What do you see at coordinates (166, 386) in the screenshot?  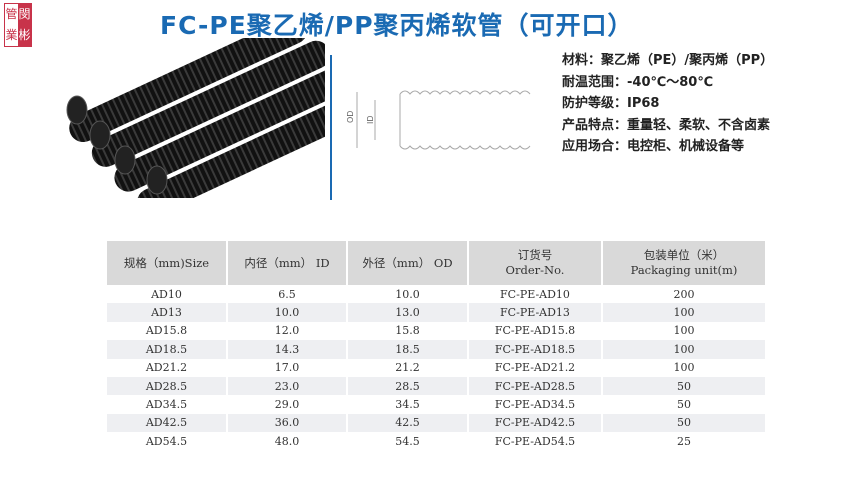 I see `table-cell: AD28.5` at bounding box center [166, 386].